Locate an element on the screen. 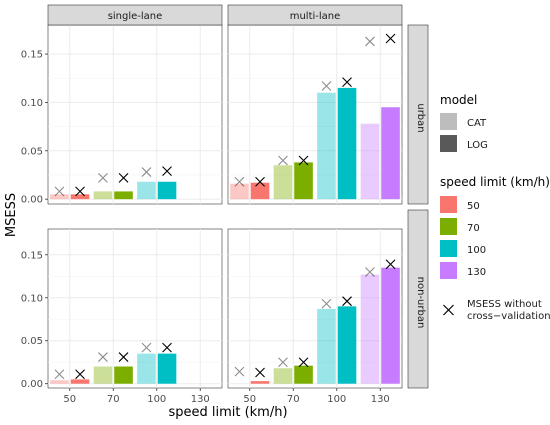 This screenshot has height=425, width=550. column-strip-single-lane is located at coordinates (135, 15).